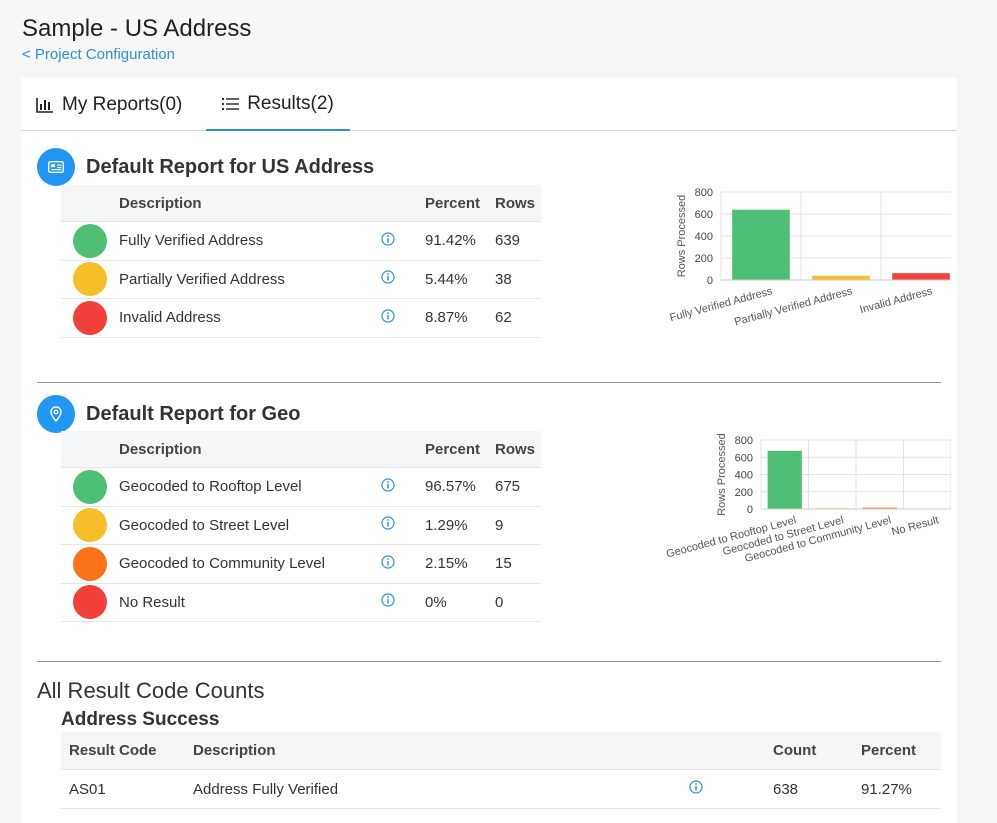 The width and height of the screenshot is (997, 823). Describe the element at coordinates (113, 750) in the screenshot. I see `header-result-code: Result Code` at that location.